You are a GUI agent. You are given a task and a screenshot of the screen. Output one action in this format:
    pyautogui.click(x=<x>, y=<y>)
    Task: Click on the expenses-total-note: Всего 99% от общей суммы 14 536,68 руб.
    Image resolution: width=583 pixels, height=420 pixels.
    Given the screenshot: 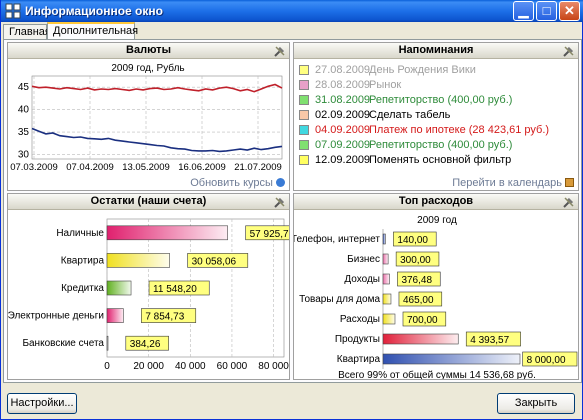 What is the action you would take?
    pyautogui.click(x=437, y=374)
    